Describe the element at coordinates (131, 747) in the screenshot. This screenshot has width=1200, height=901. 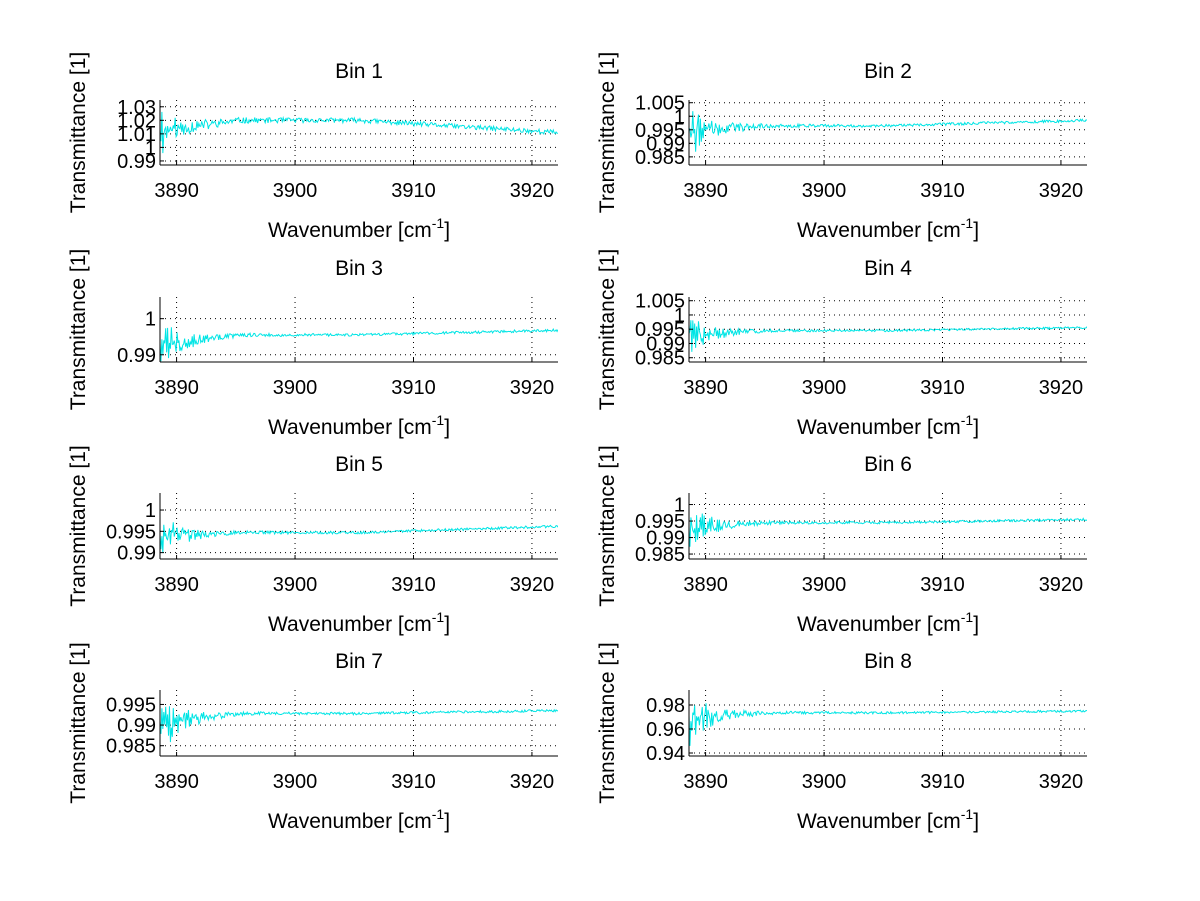
I see `y-tick-label: 0.985` at that location.